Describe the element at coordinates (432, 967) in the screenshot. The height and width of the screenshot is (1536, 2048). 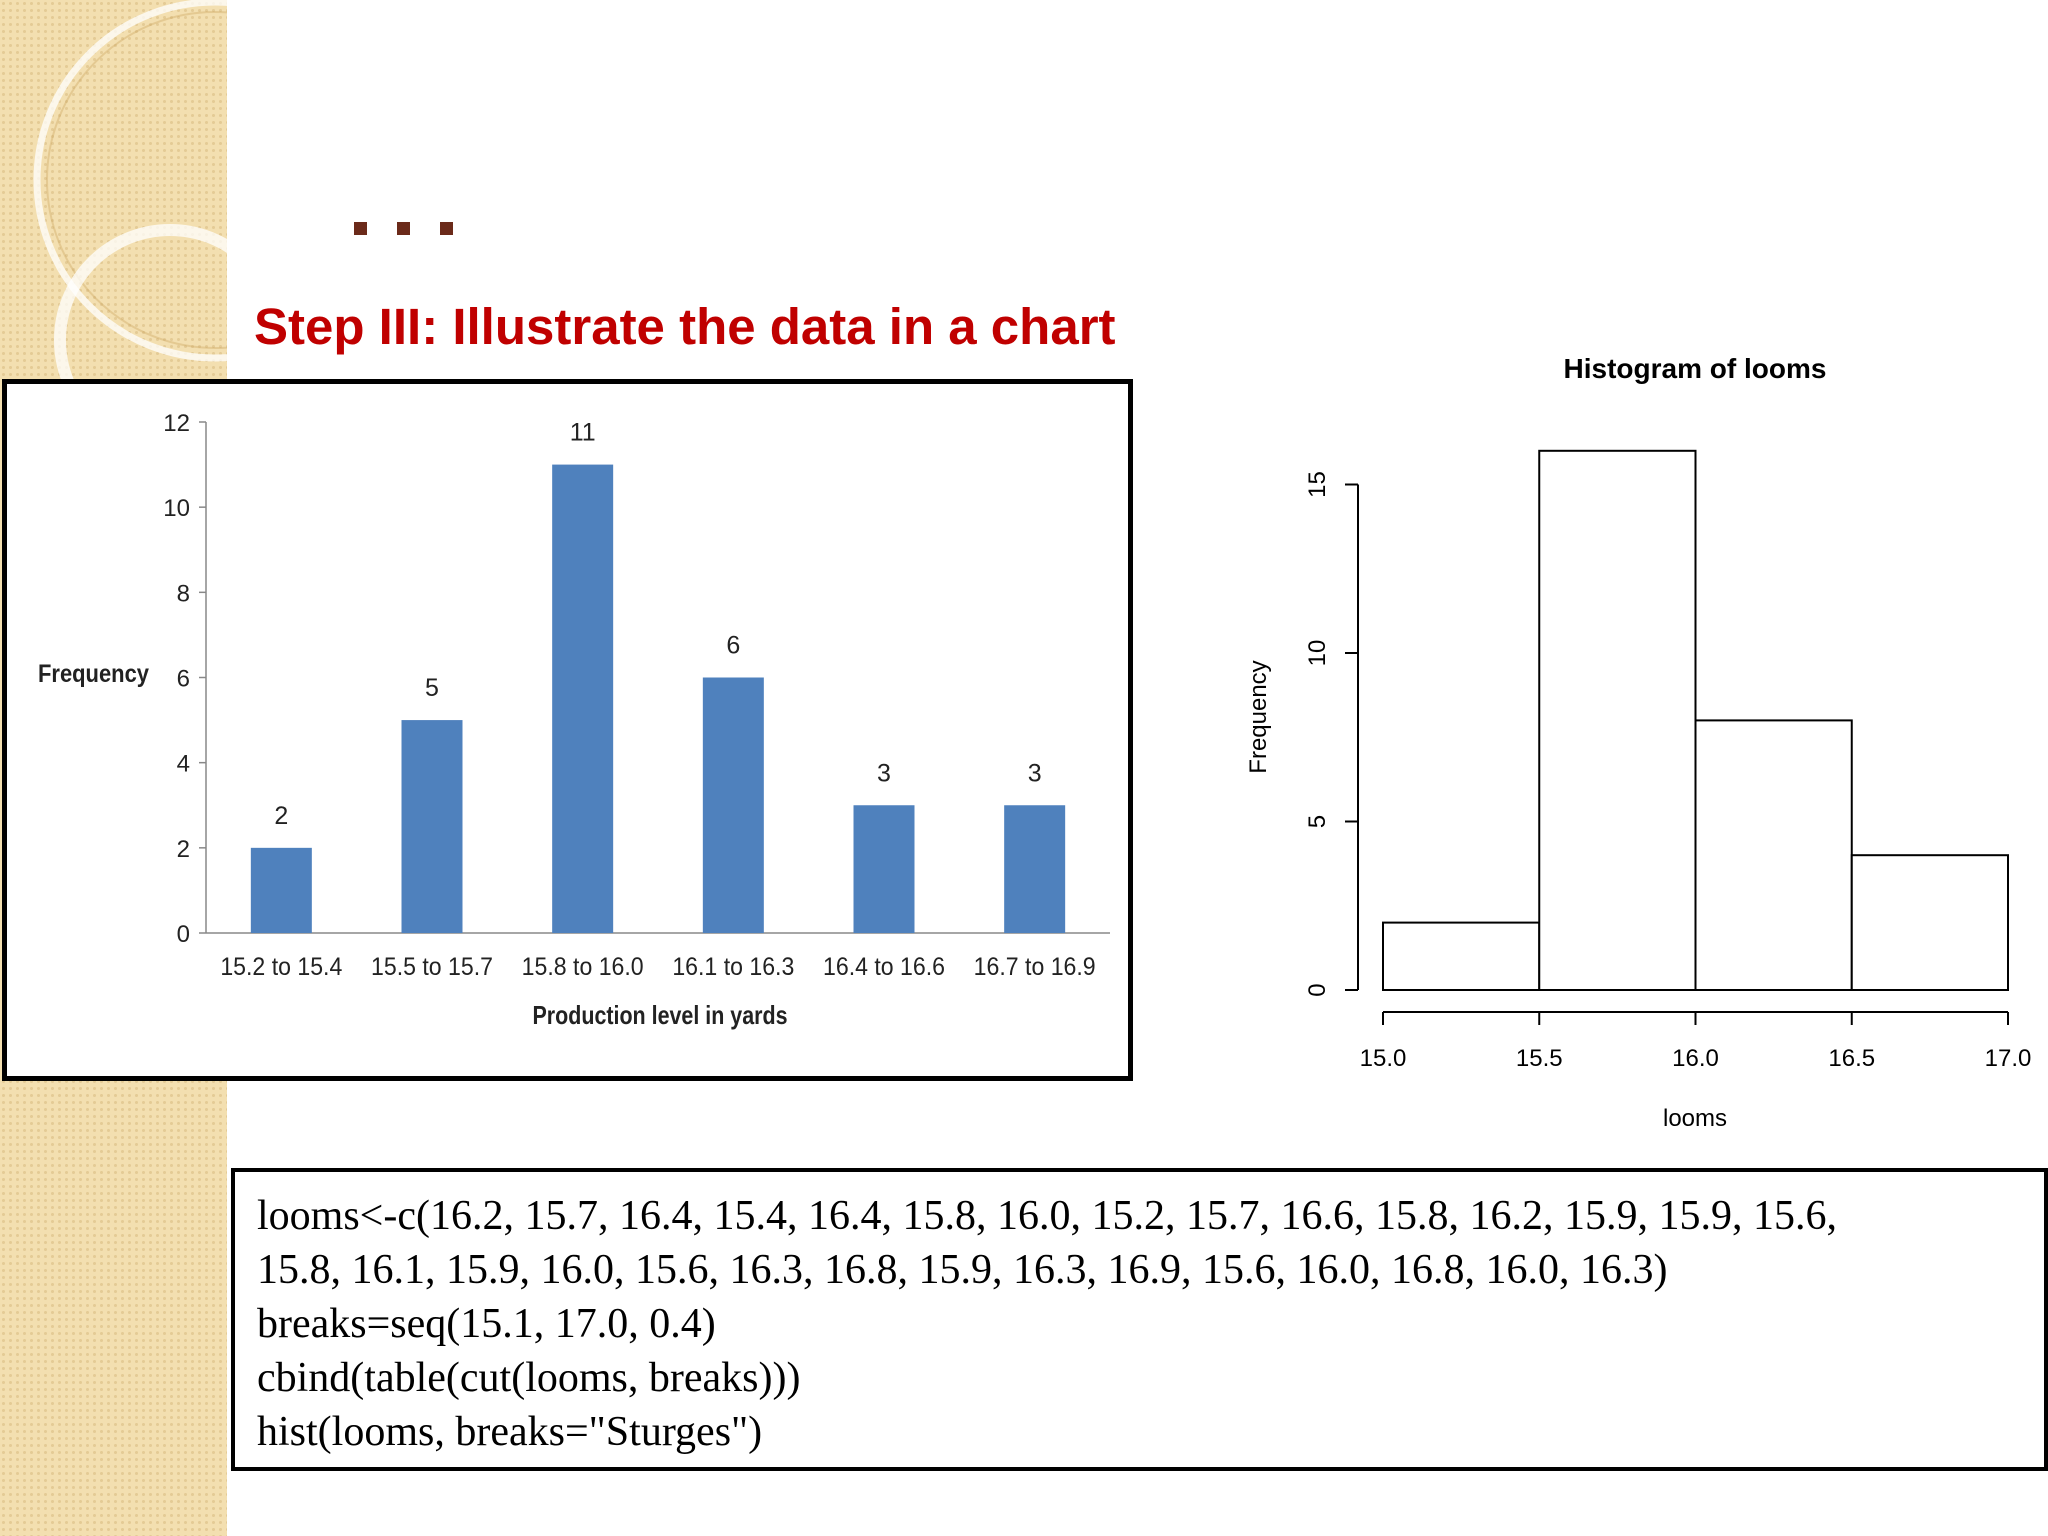
I see `x-tick-label: 15.5 to 15.7` at that location.